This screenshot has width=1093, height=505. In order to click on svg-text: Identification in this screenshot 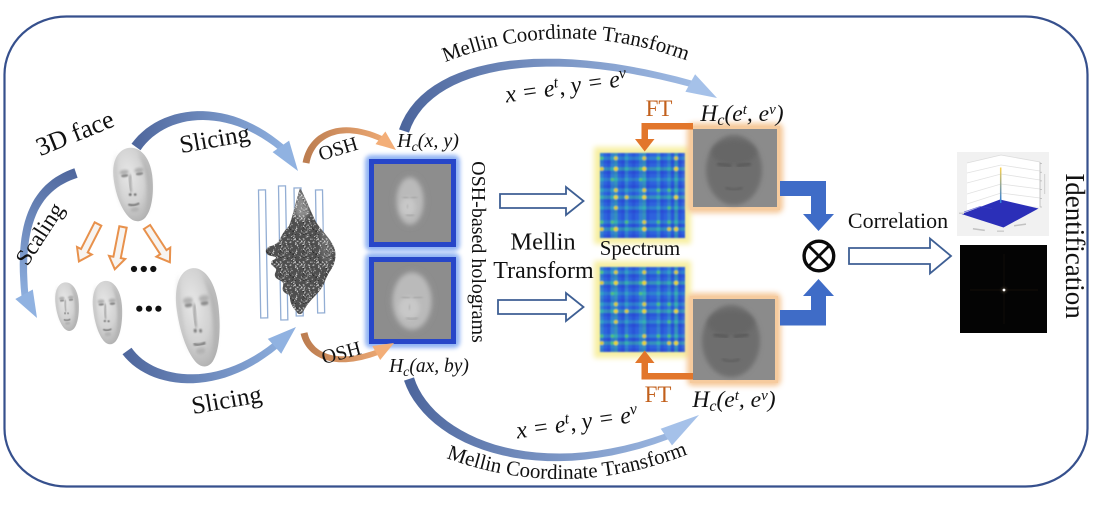, I will do `click(1075, 246)`.